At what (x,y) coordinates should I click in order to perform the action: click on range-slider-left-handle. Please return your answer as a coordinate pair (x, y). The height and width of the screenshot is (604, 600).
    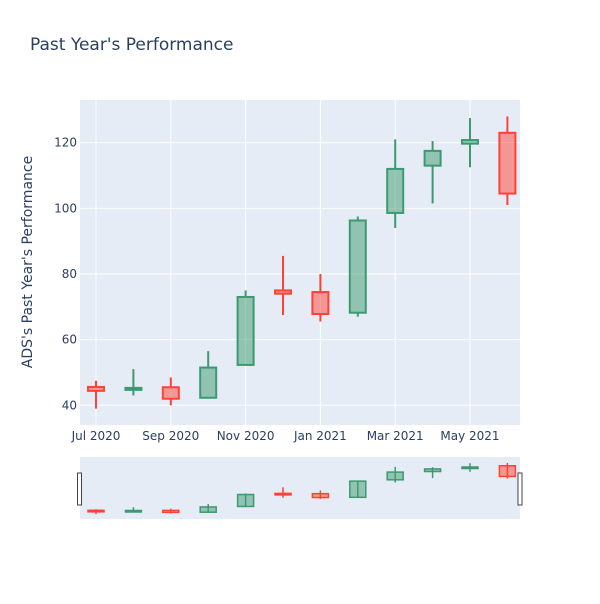
    Looking at the image, I should click on (79, 489).